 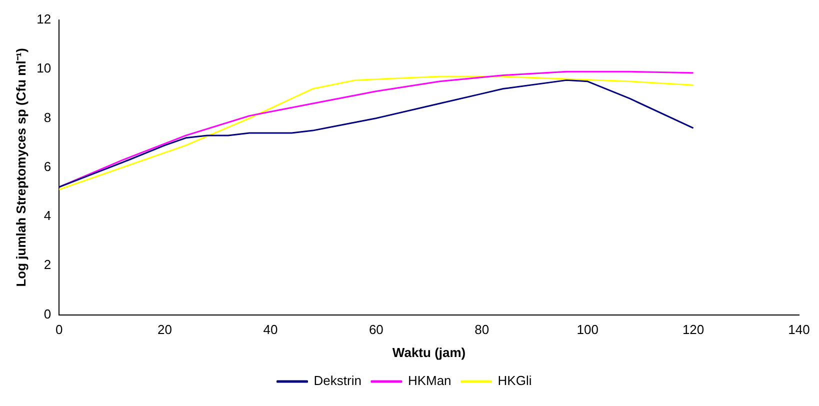 I want to click on x-tick-label: 60, so click(x=376, y=330).